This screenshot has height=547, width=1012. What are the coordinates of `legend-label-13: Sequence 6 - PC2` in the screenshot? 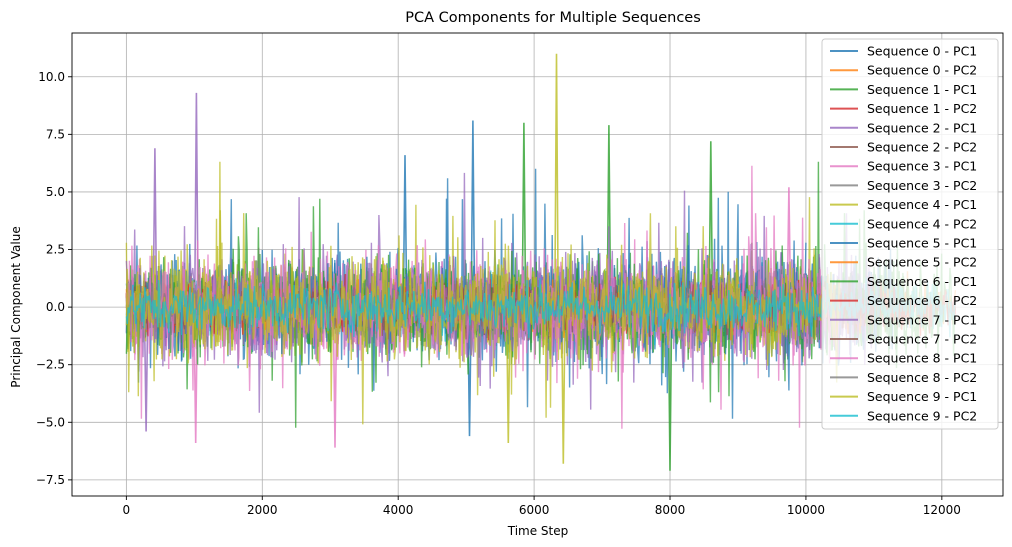 It's located at (922, 300).